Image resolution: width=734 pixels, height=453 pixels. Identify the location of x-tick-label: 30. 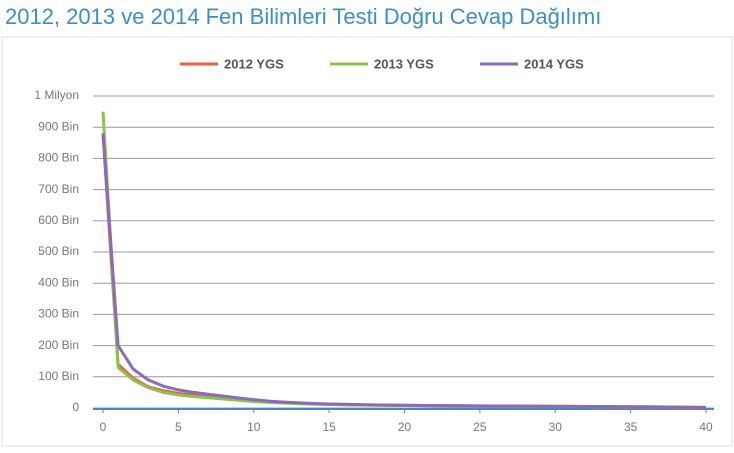
(556, 427).